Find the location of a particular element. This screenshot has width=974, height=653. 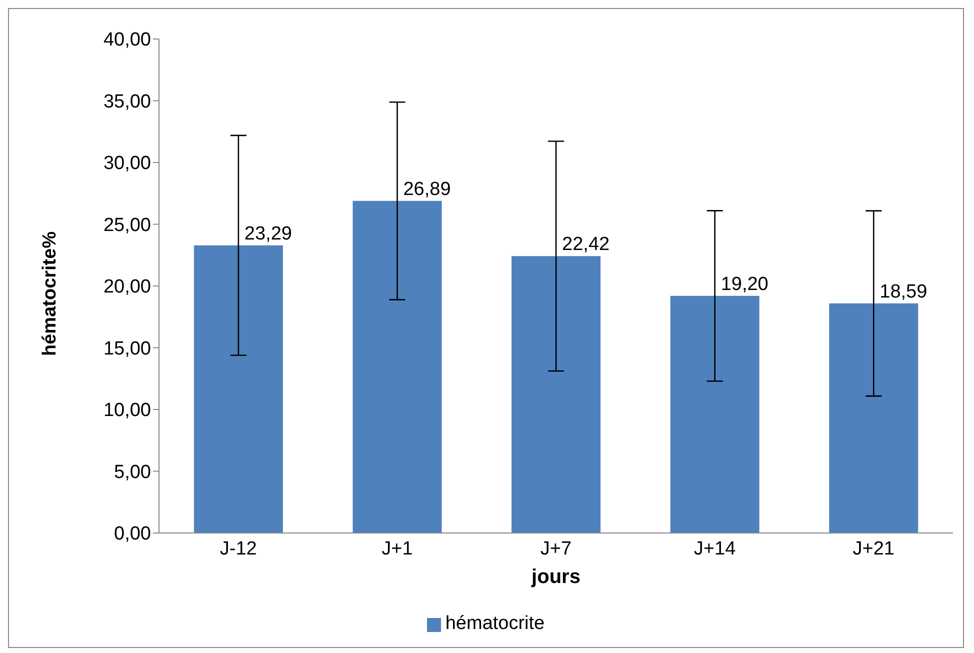

x-tick-label: J+14 is located at coordinates (715, 549).